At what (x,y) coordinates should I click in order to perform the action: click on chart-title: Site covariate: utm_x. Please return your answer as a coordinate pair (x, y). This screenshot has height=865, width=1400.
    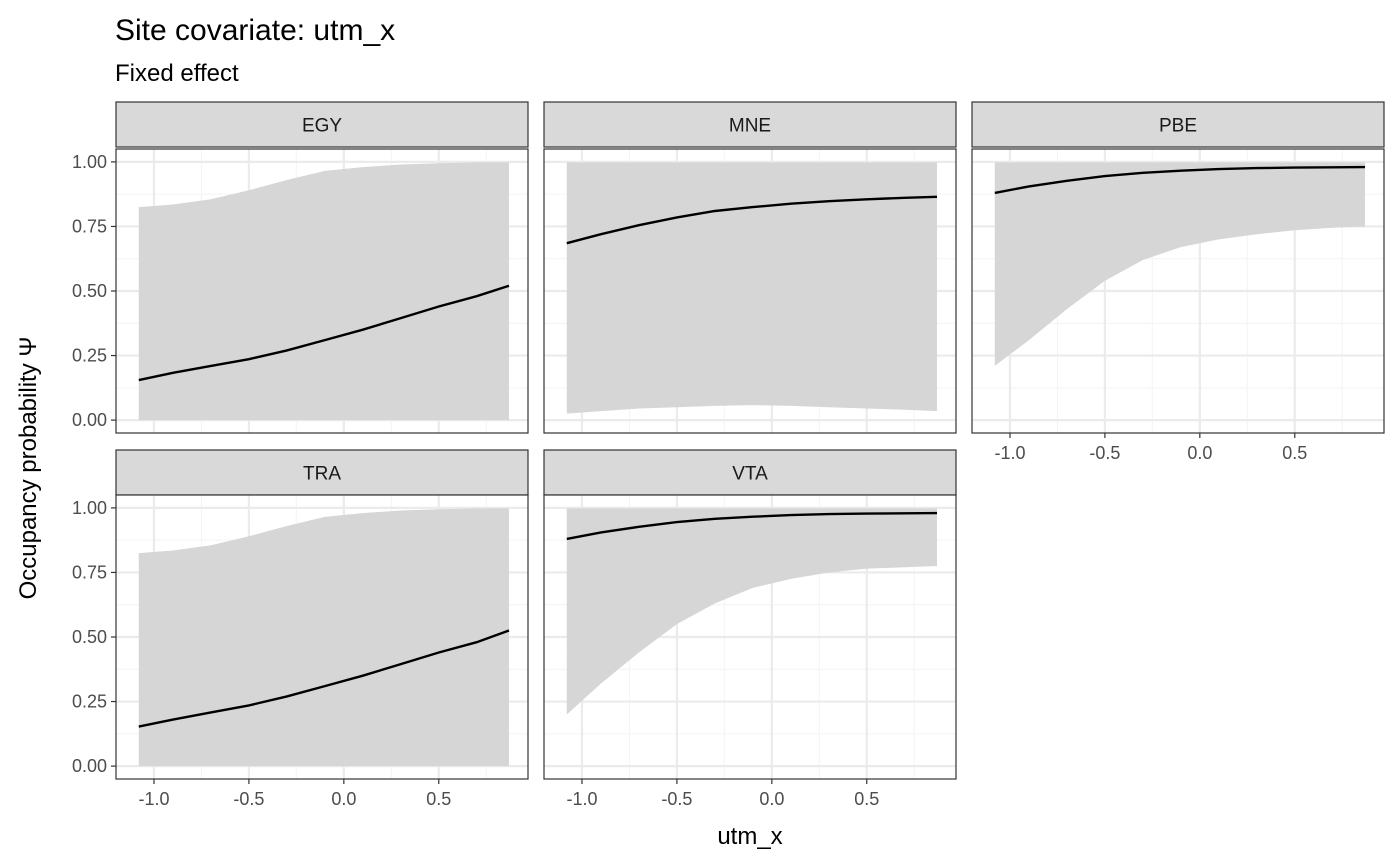
    Looking at the image, I should click on (255, 30).